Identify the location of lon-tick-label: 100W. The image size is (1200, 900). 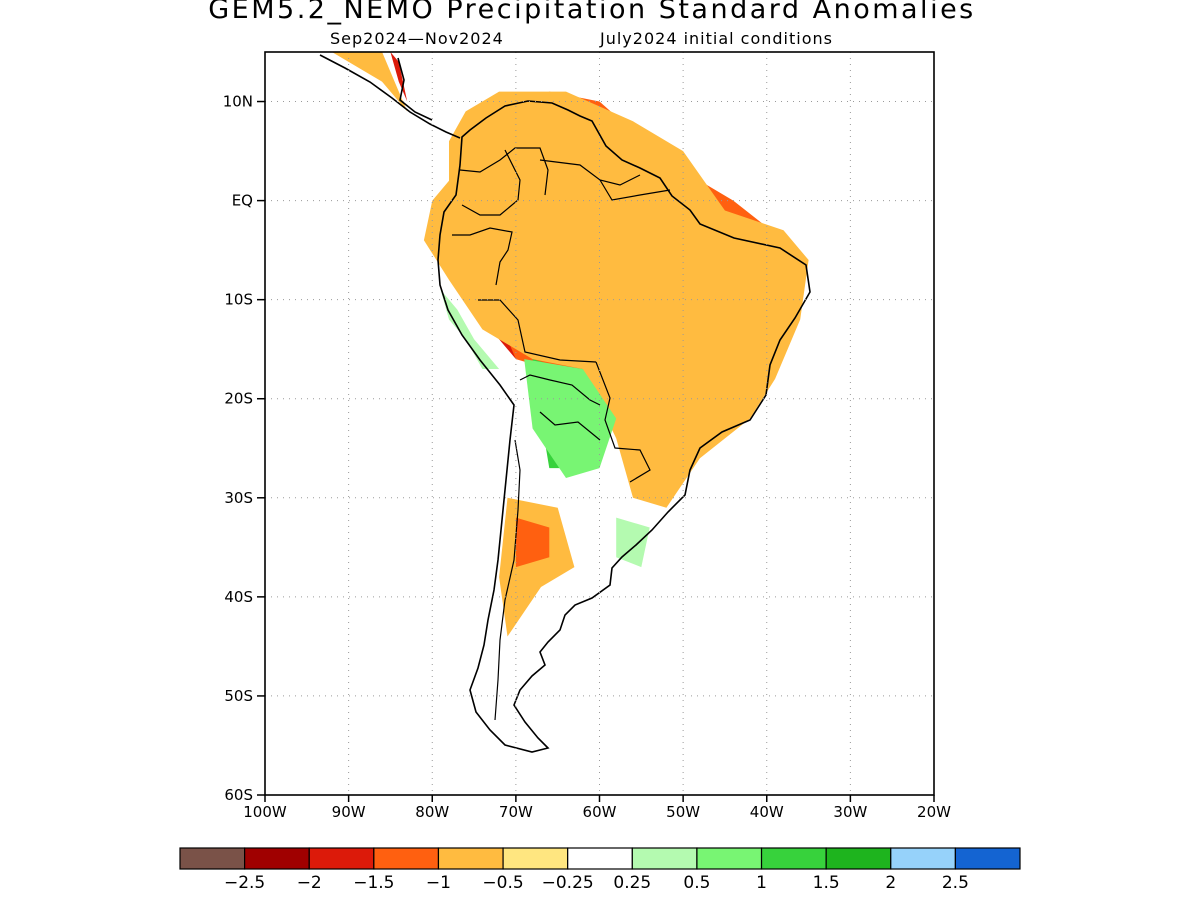
(265, 812).